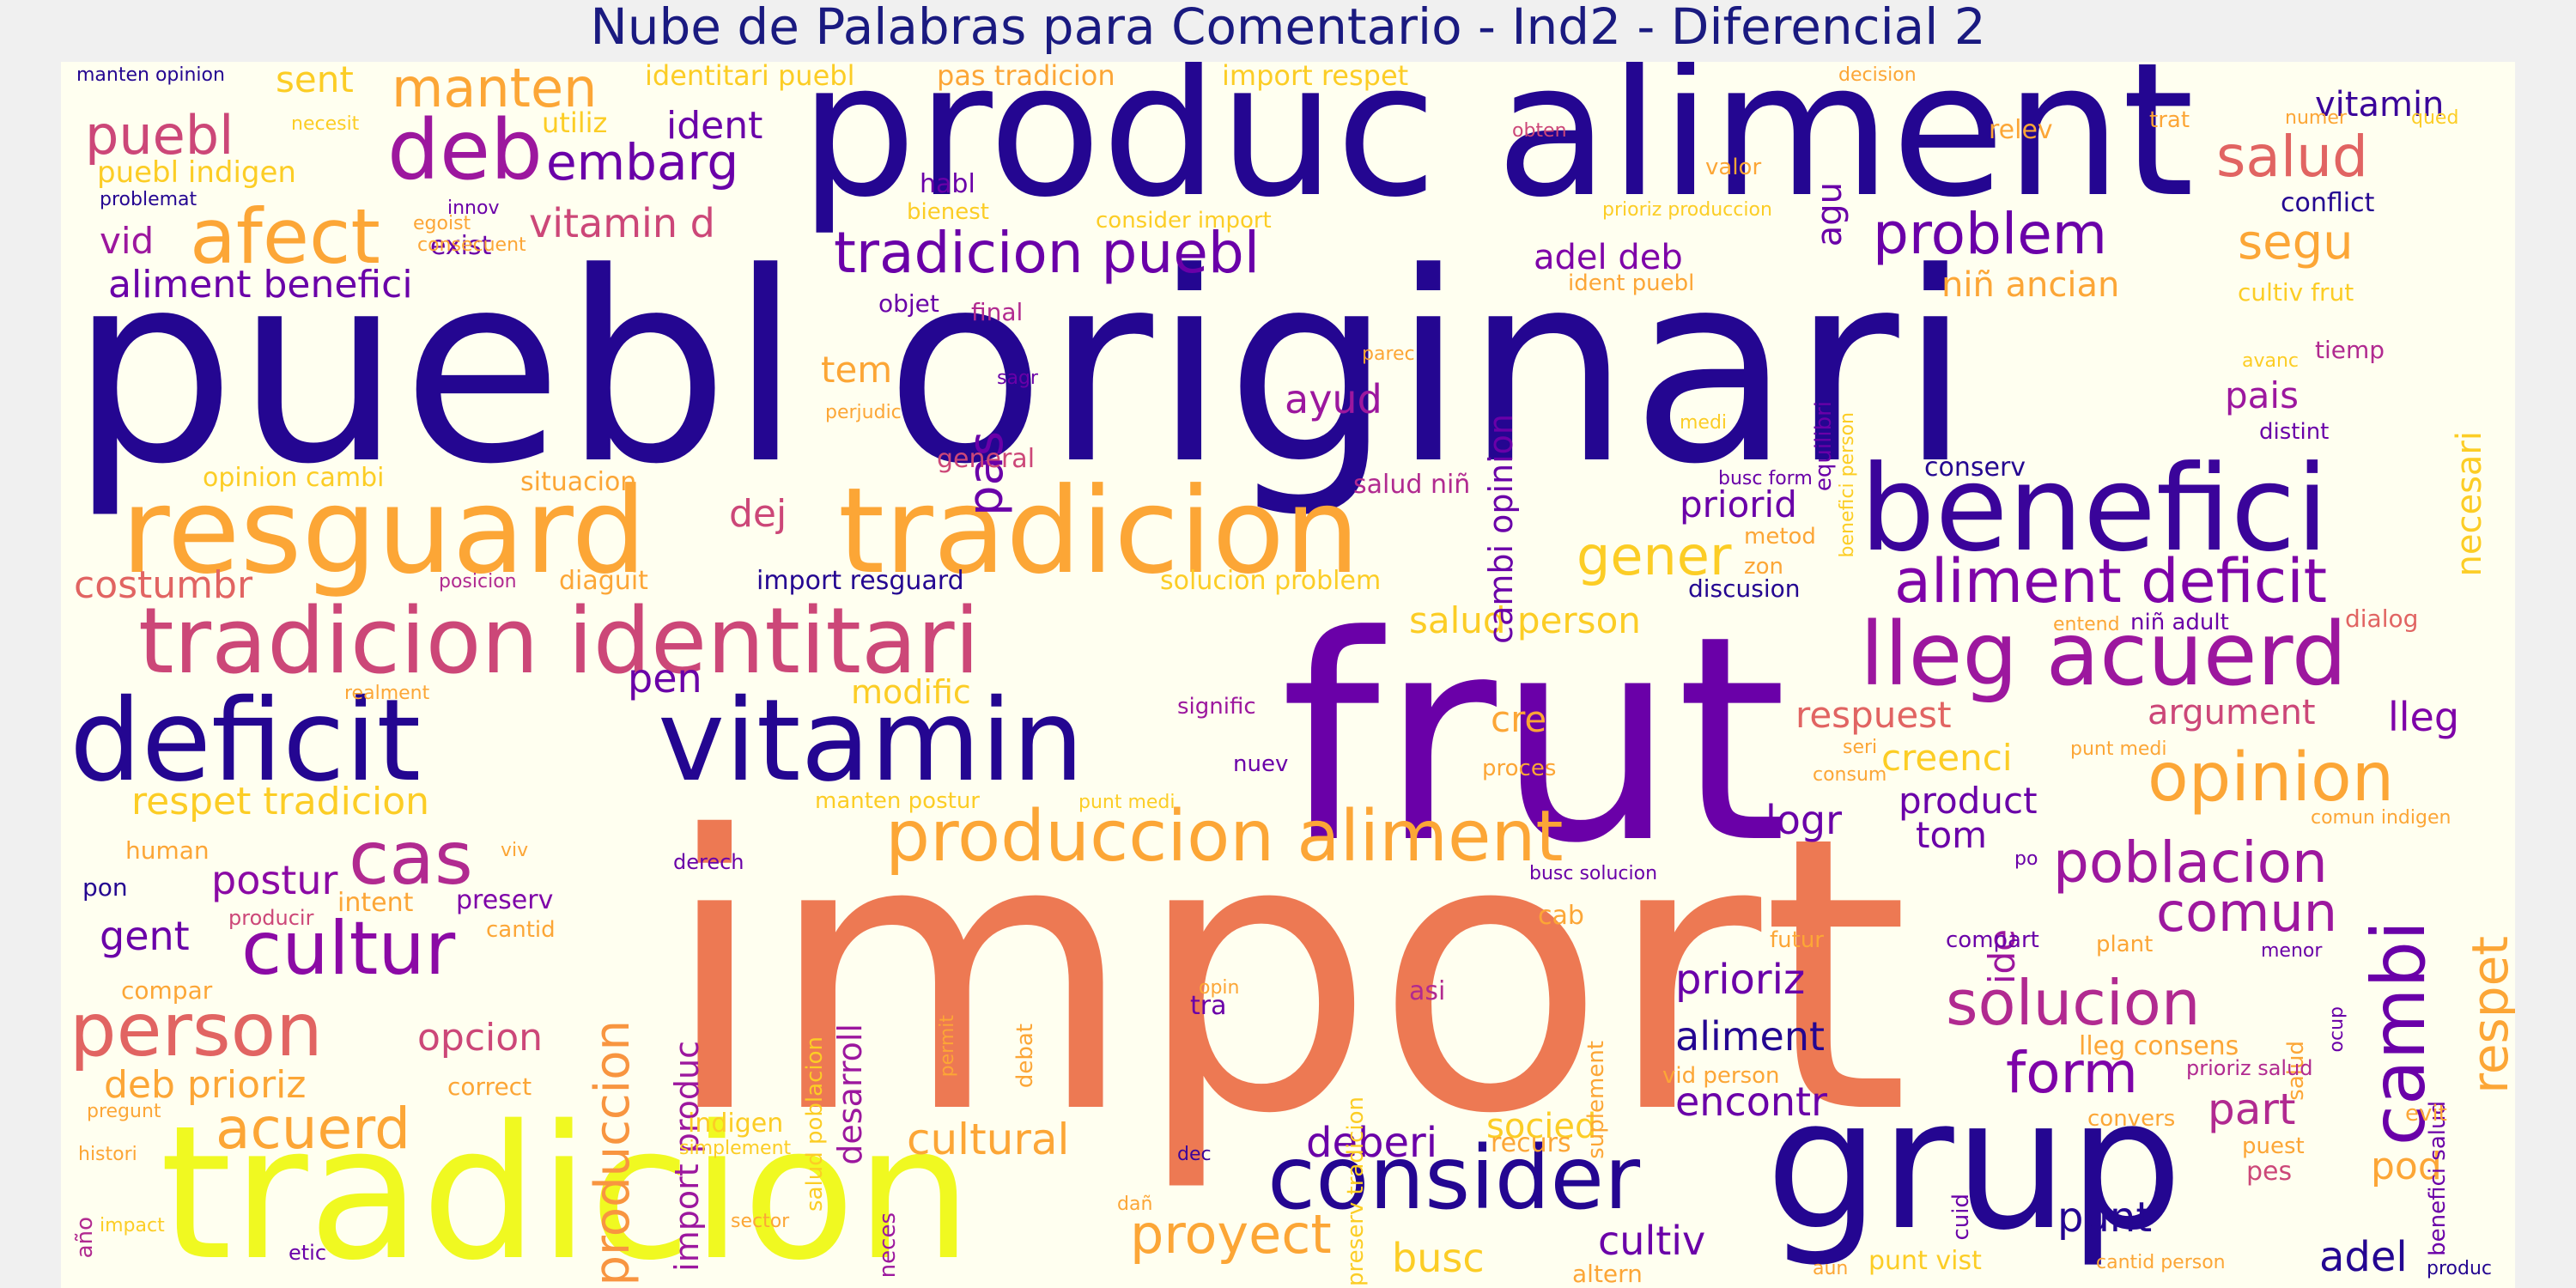 Image resolution: width=2576 pixels, height=1288 pixels. What do you see at coordinates (124, 1111) in the screenshot?
I see `cloud-word: pregunt` at bounding box center [124, 1111].